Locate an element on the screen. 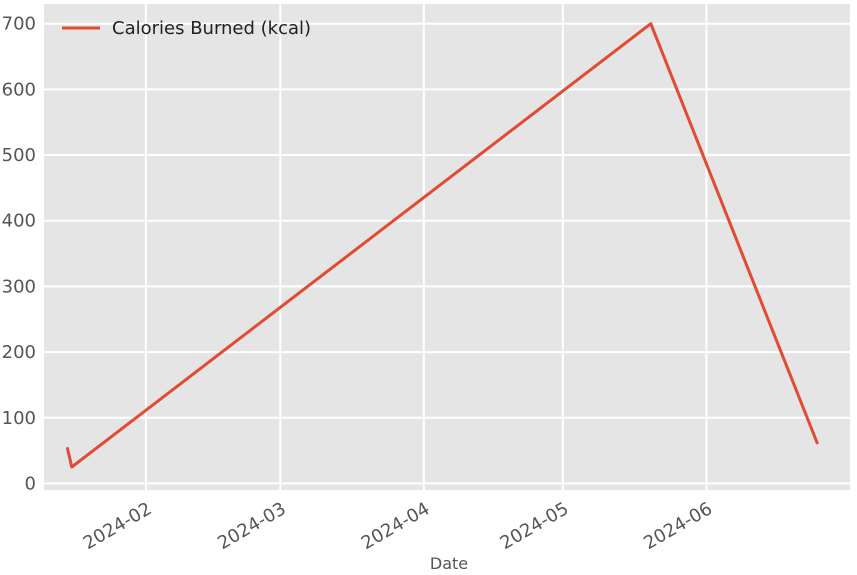  legend: Calories Burned (kcal) is located at coordinates (186, 28).